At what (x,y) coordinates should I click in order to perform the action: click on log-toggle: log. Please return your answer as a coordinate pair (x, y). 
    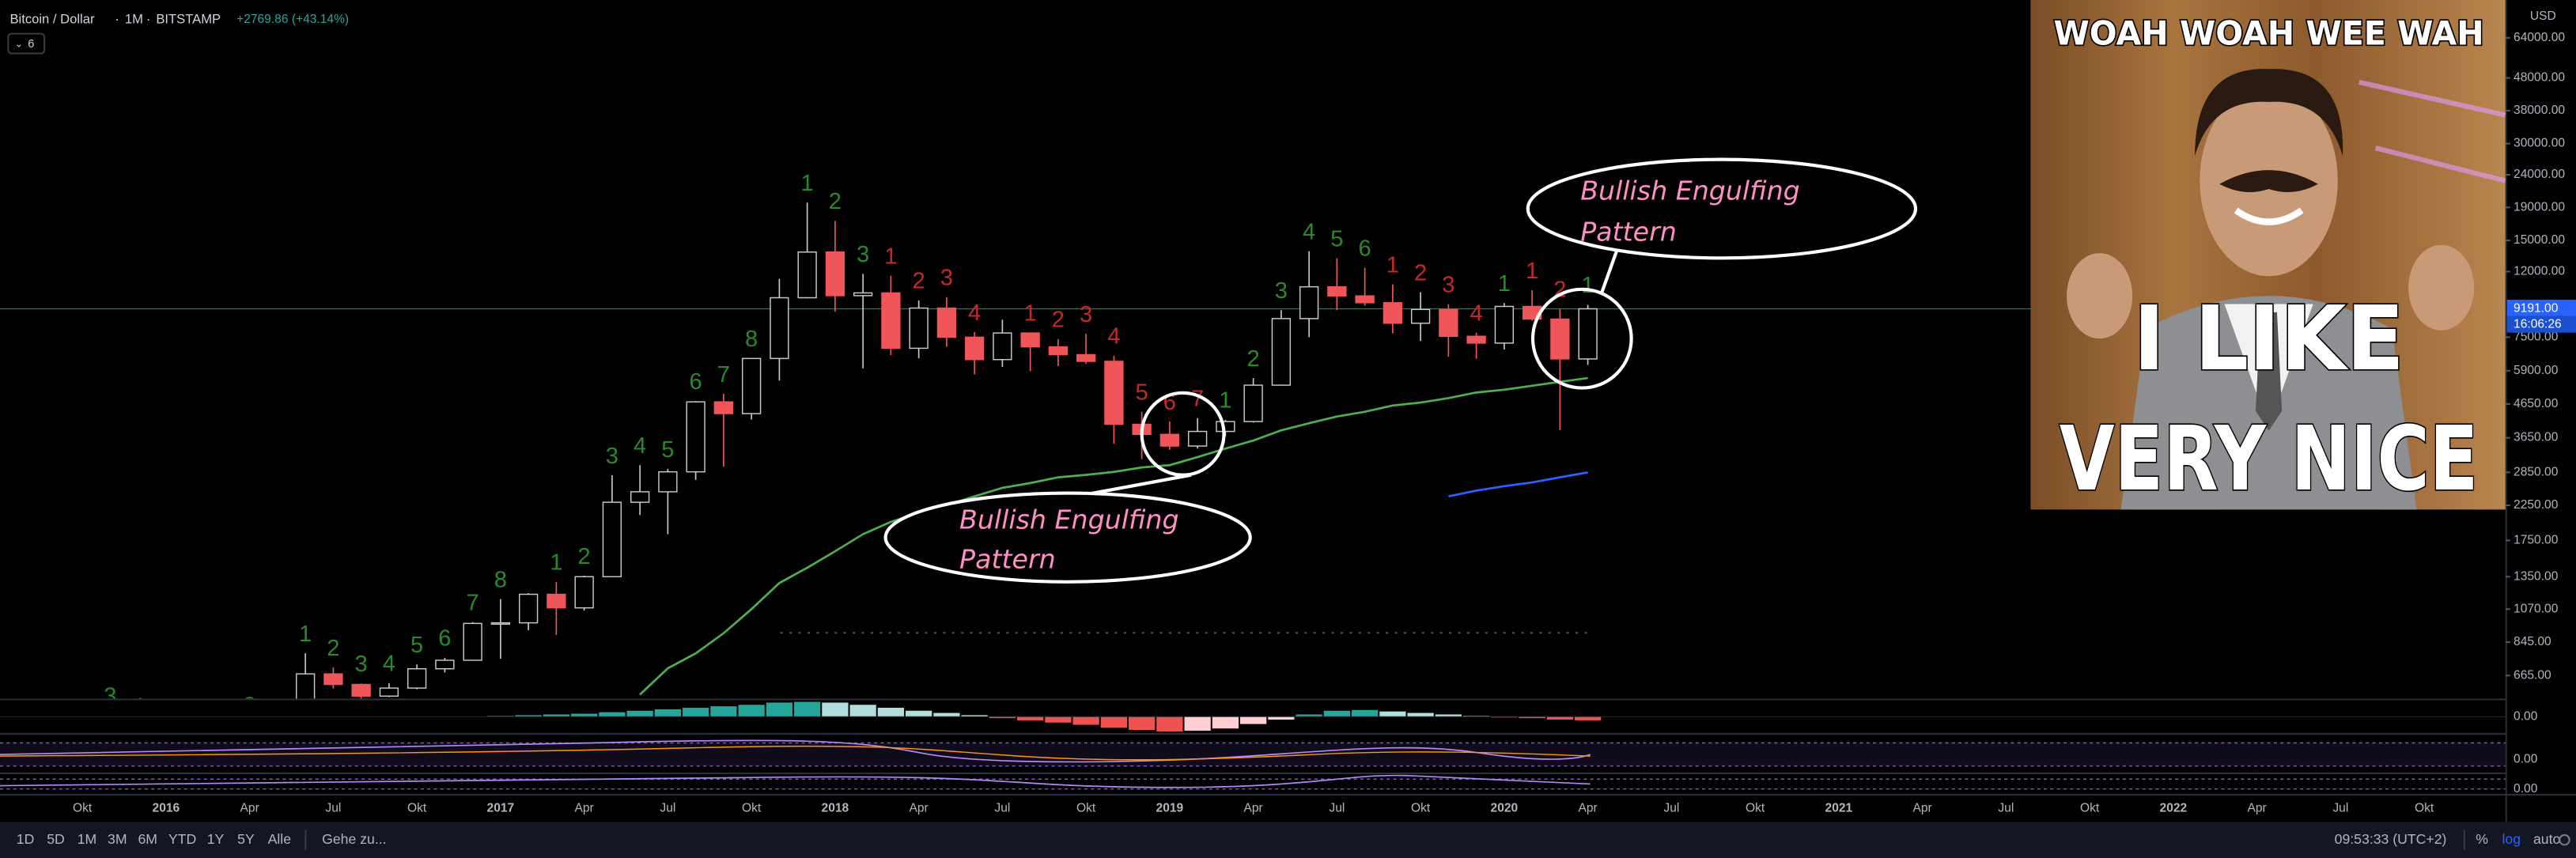
    Looking at the image, I should click on (2511, 839).